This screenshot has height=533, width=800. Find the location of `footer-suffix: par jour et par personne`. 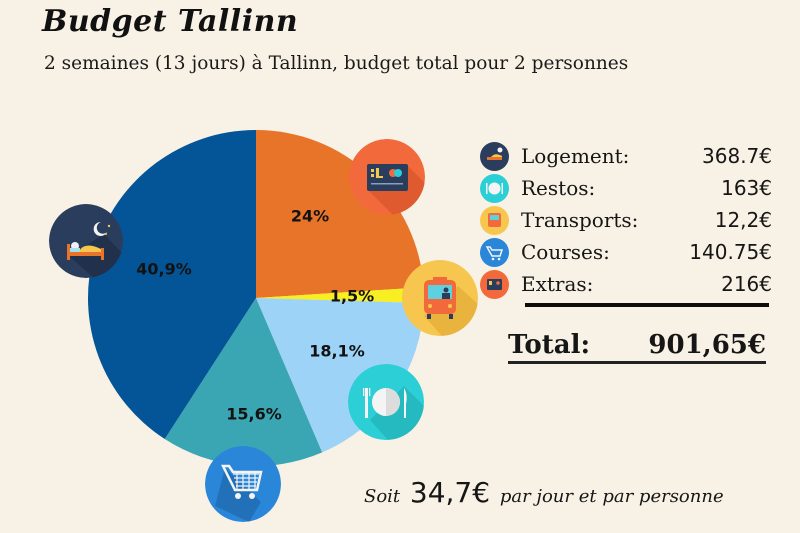

footer-suffix: par jour et par personne is located at coordinates (611, 496).